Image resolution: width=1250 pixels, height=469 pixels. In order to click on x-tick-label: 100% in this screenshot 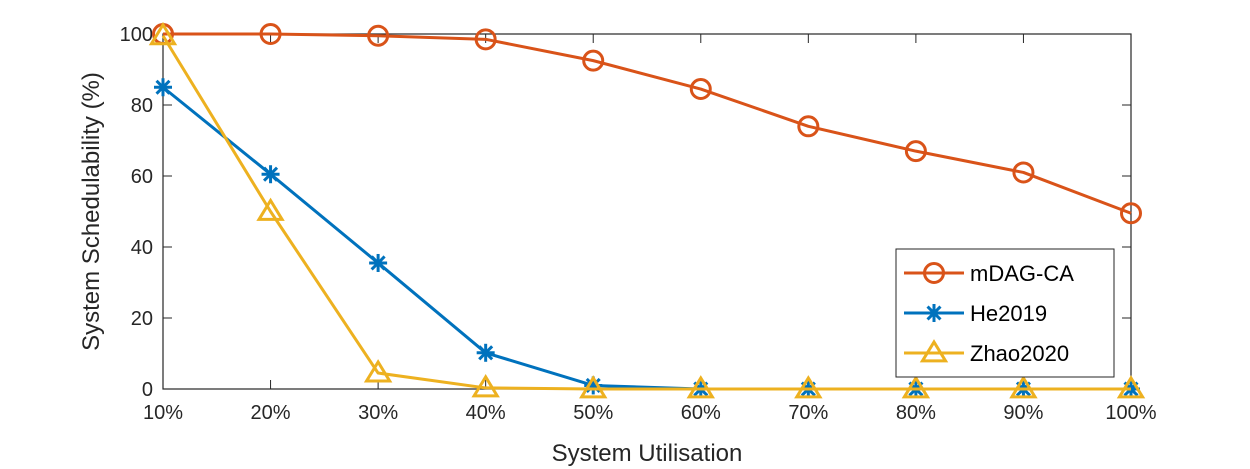, I will do `click(1130, 413)`.